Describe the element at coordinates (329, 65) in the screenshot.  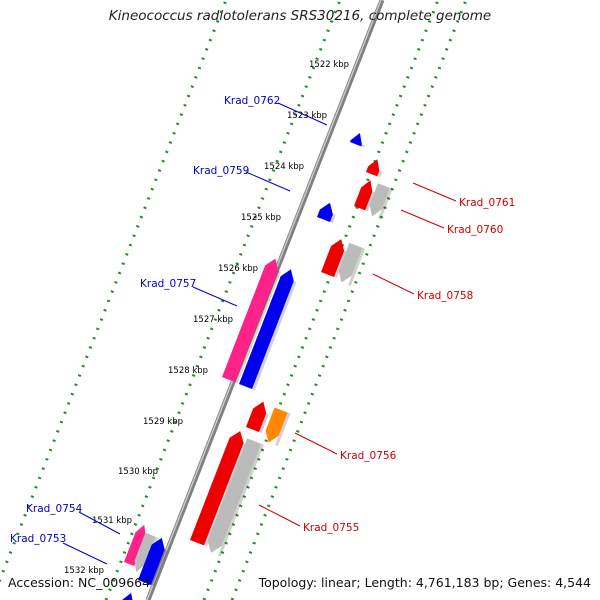
I see `kbp-tick-label: 1522 kbp` at that location.